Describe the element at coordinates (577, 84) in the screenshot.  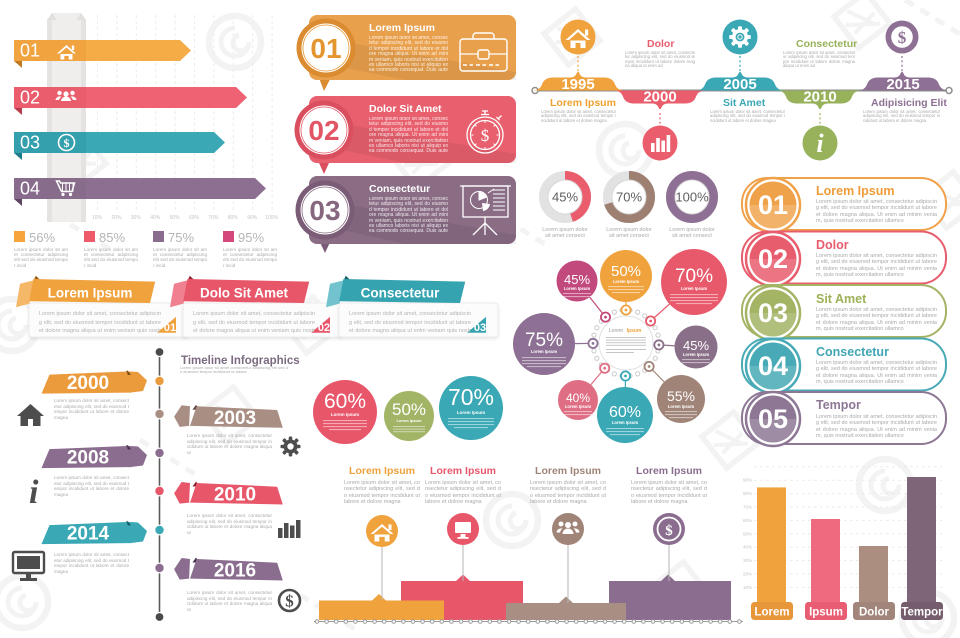
I see `svg-text: 1995` at that location.